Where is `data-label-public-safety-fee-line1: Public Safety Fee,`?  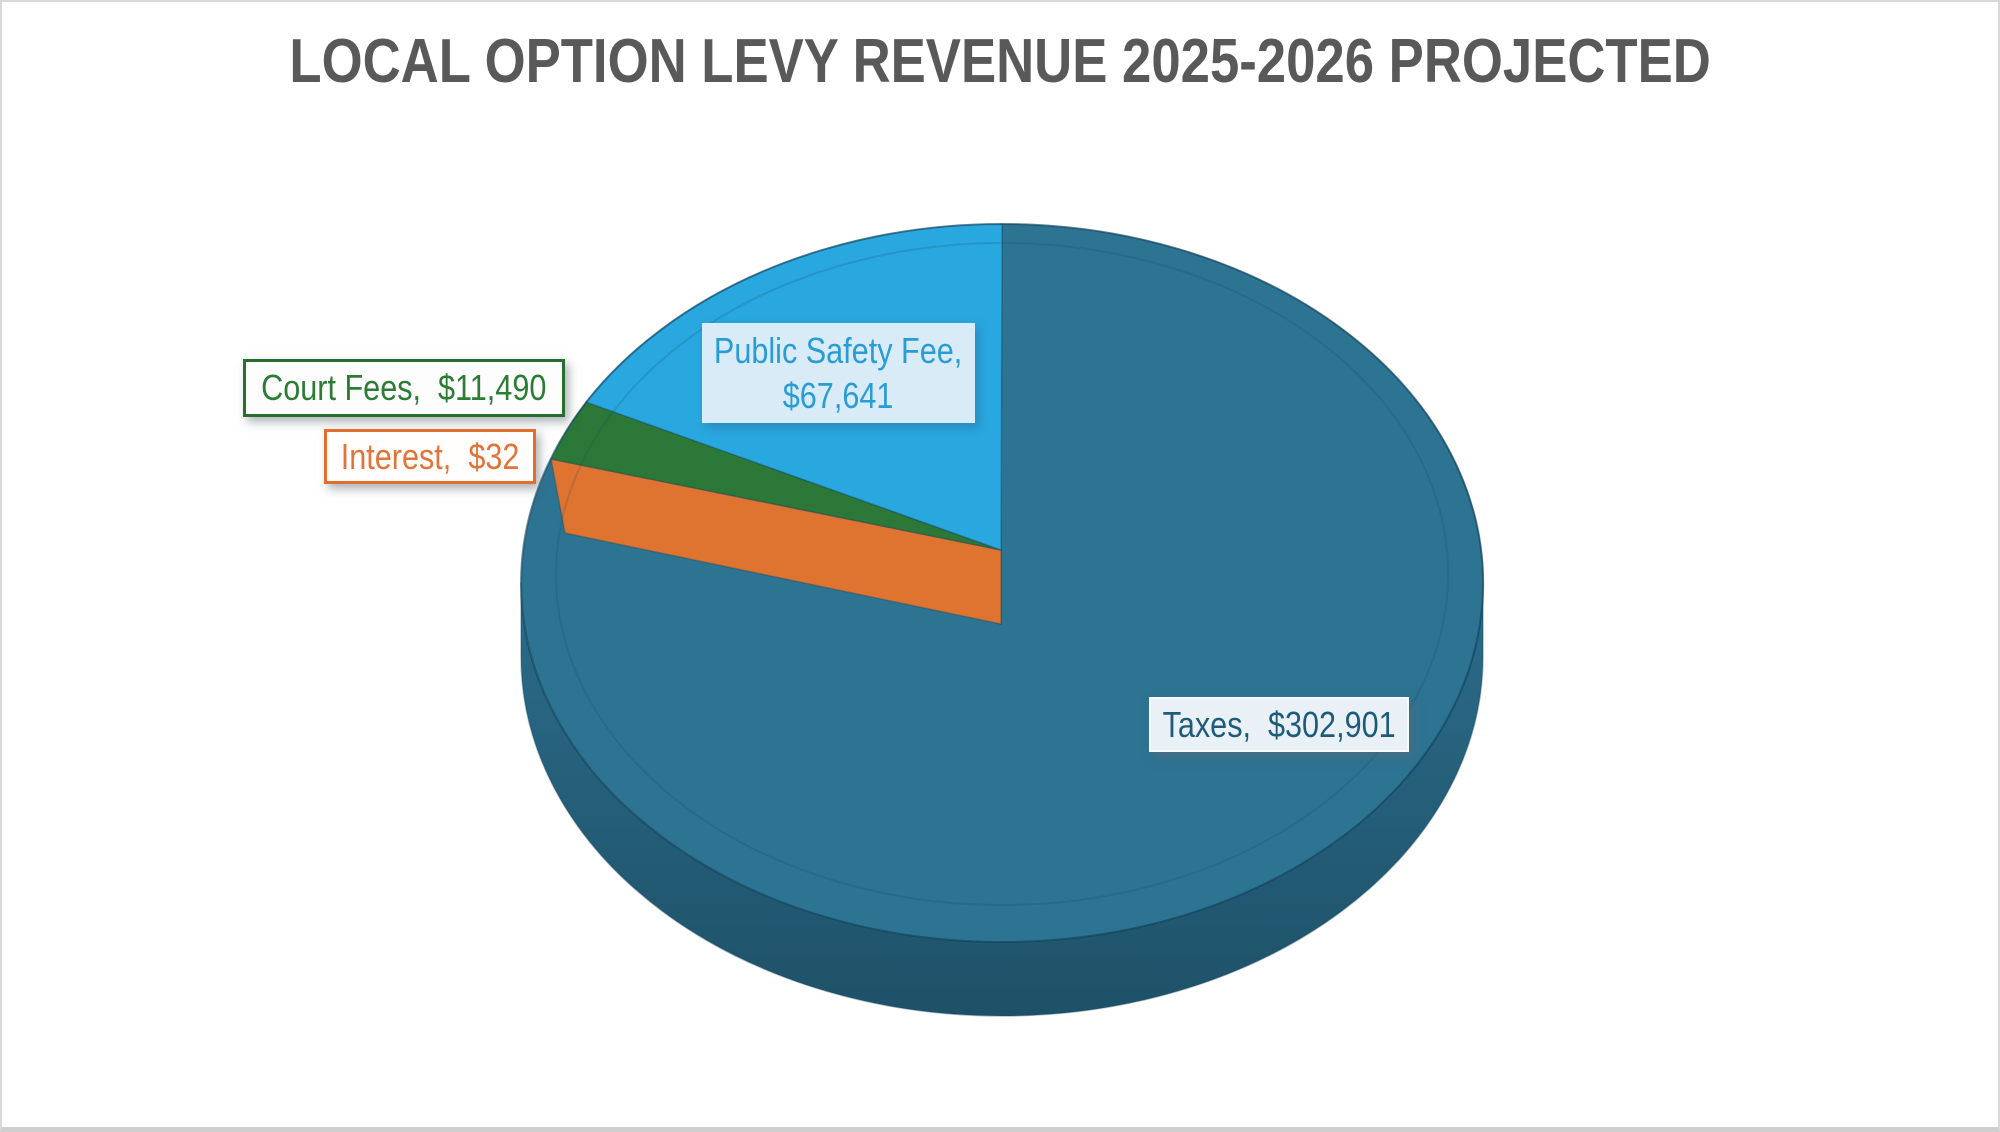
data-label-public-safety-fee-line1: Public Safety Fee, is located at coordinates (838, 350).